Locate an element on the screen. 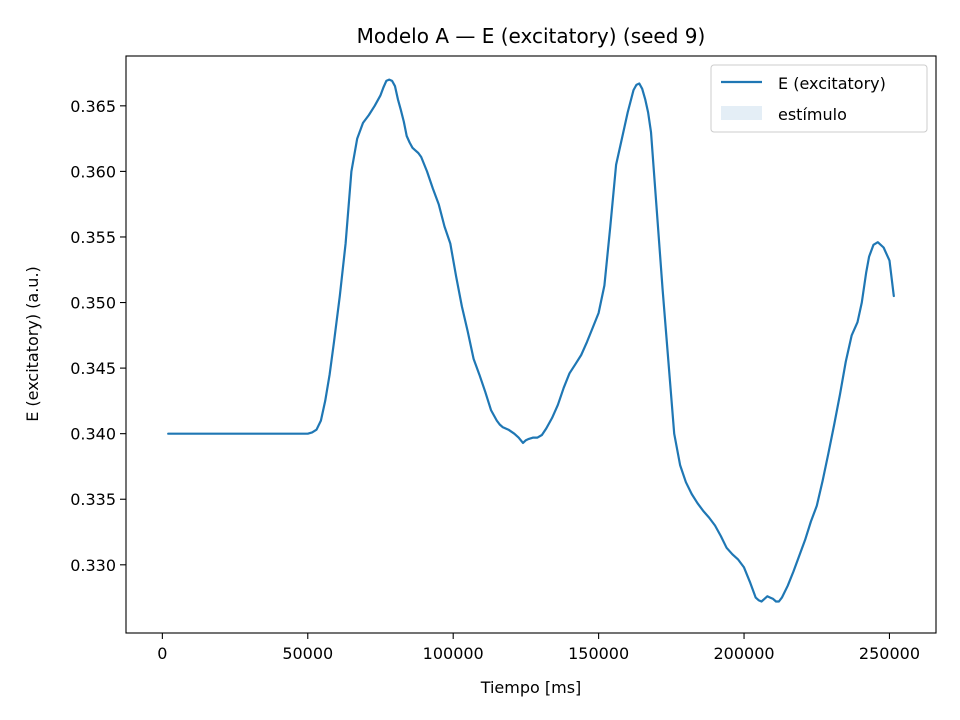 Image resolution: width=960 pixels, height=720 pixels. y-tick-label: 0.360 is located at coordinates (93, 171).